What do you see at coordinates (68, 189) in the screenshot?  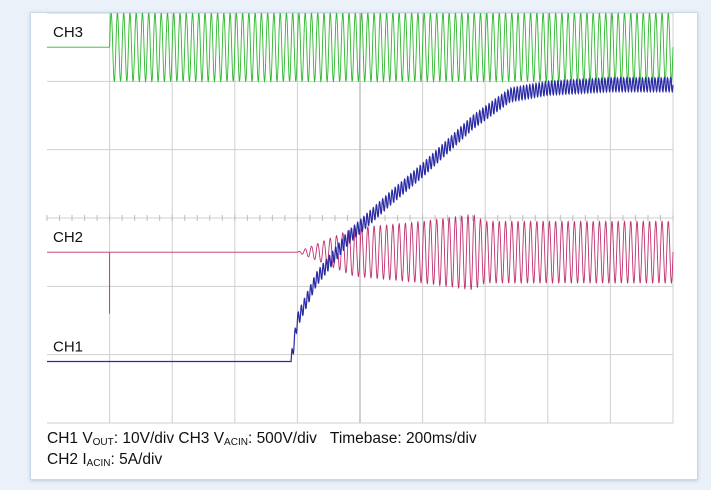 I see `channel-labels: CH3 CH2 CH1` at bounding box center [68, 189].